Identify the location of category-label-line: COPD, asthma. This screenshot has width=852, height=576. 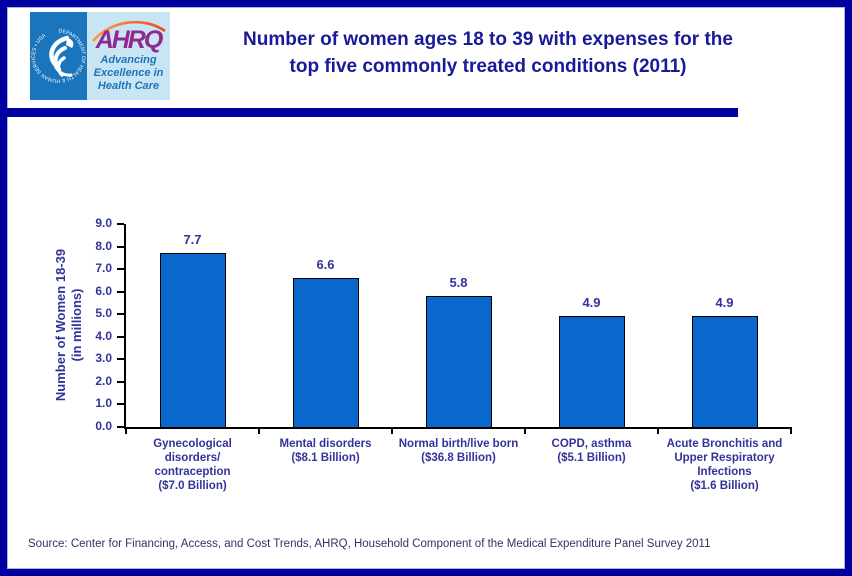
(591, 444).